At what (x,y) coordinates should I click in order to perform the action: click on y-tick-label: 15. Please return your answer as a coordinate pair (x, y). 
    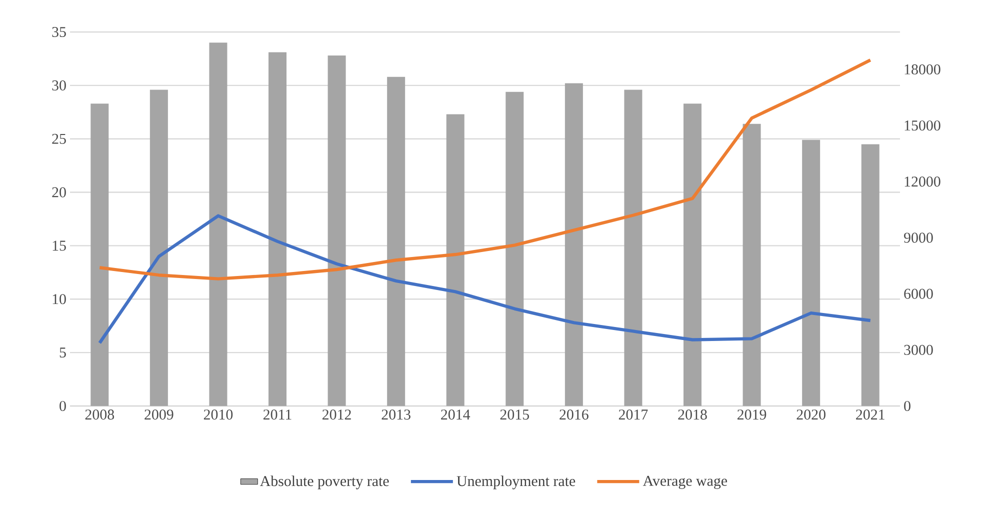
    Looking at the image, I should click on (59, 245).